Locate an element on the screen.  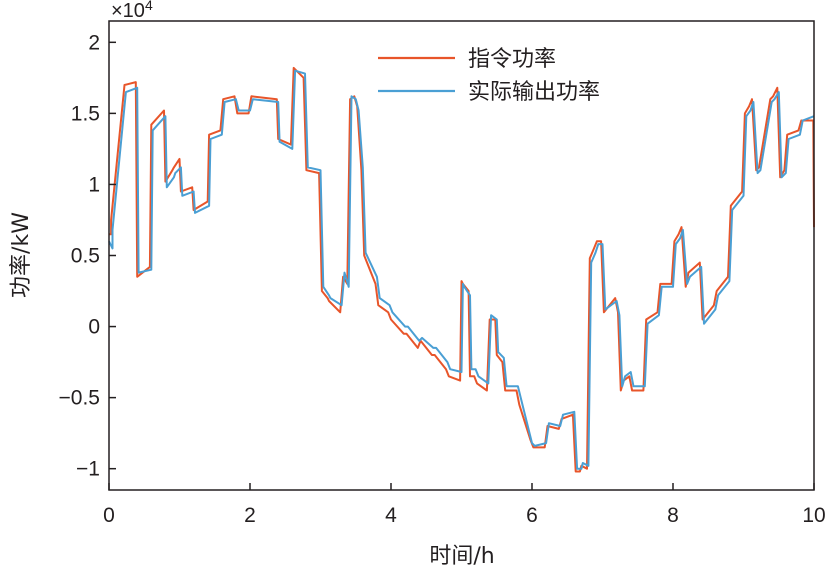
y-tick-label: 2 is located at coordinates (94, 42).